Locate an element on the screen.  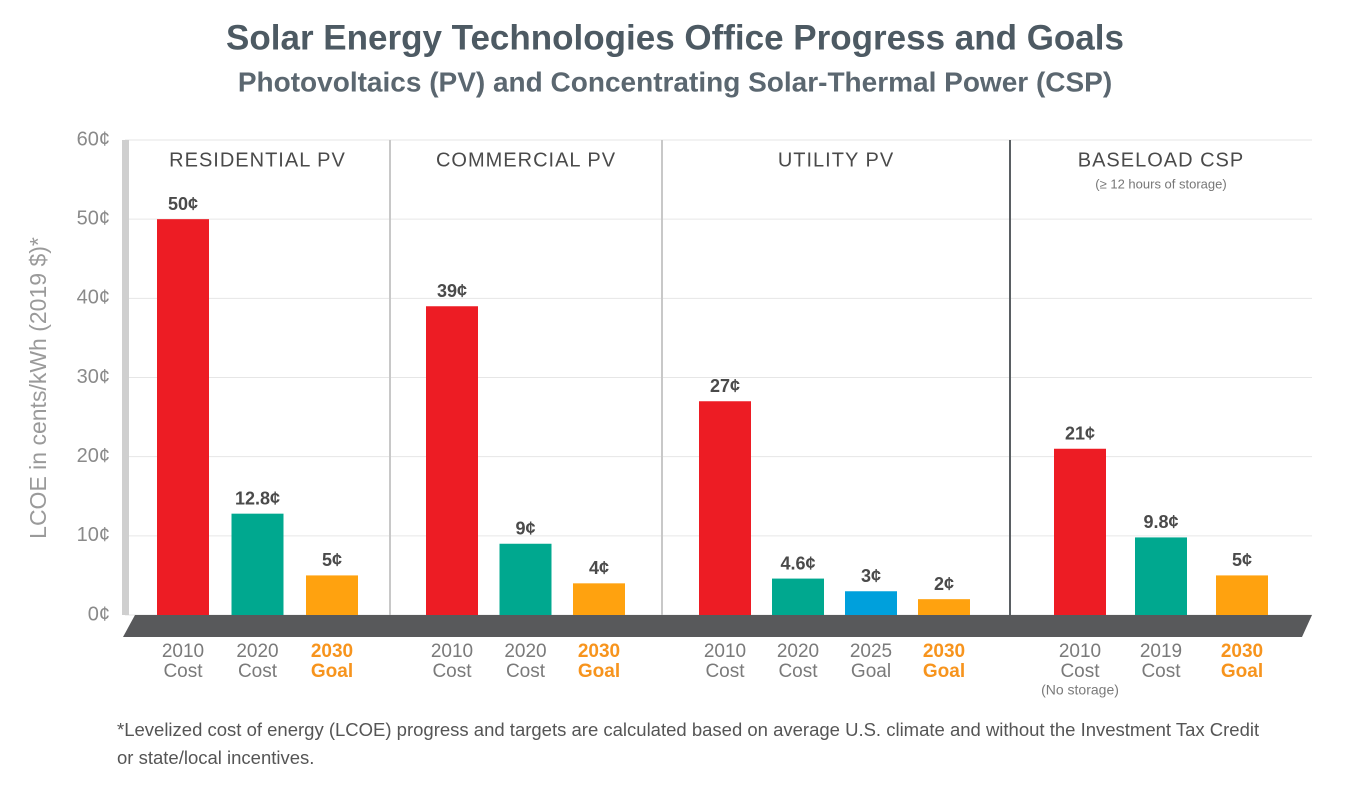
value-label: 9.8¢ is located at coordinates (1160, 522).